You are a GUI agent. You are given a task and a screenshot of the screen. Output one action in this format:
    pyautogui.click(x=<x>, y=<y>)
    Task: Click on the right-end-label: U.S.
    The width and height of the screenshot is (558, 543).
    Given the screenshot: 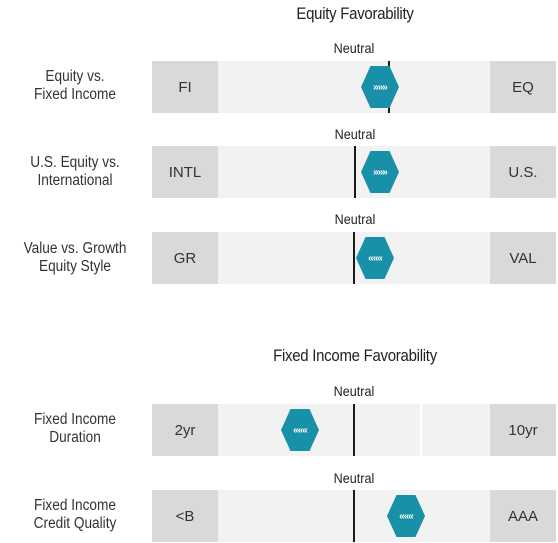 What is the action you would take?
    pyautogui.click(x=523, y=172)
    